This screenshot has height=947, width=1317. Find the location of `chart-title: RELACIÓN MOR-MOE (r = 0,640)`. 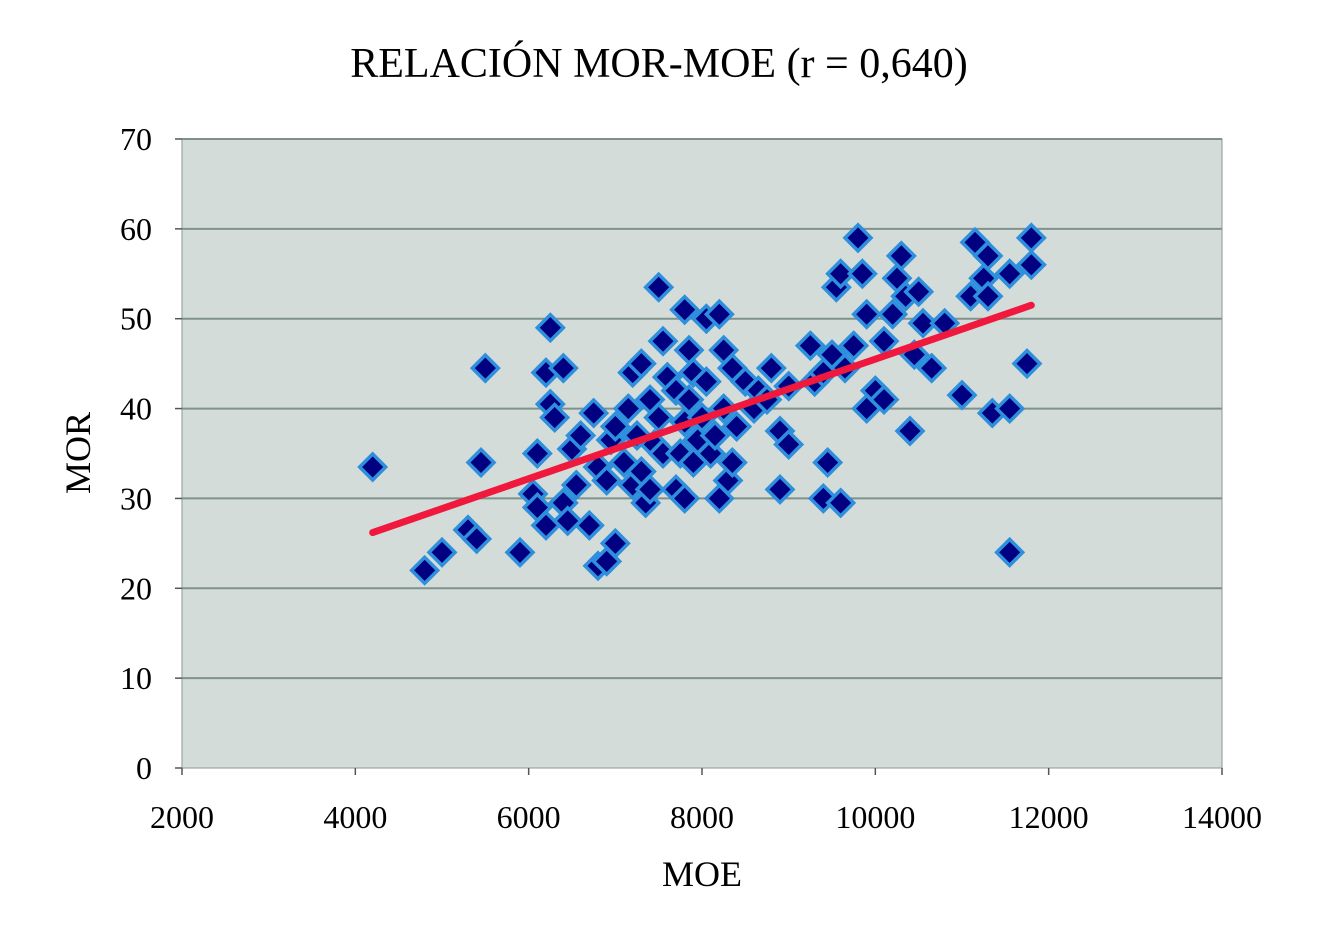

chart-title: RELACIÓN MOR-MOE (r = 0,640) is located at coordinates (658, 63).